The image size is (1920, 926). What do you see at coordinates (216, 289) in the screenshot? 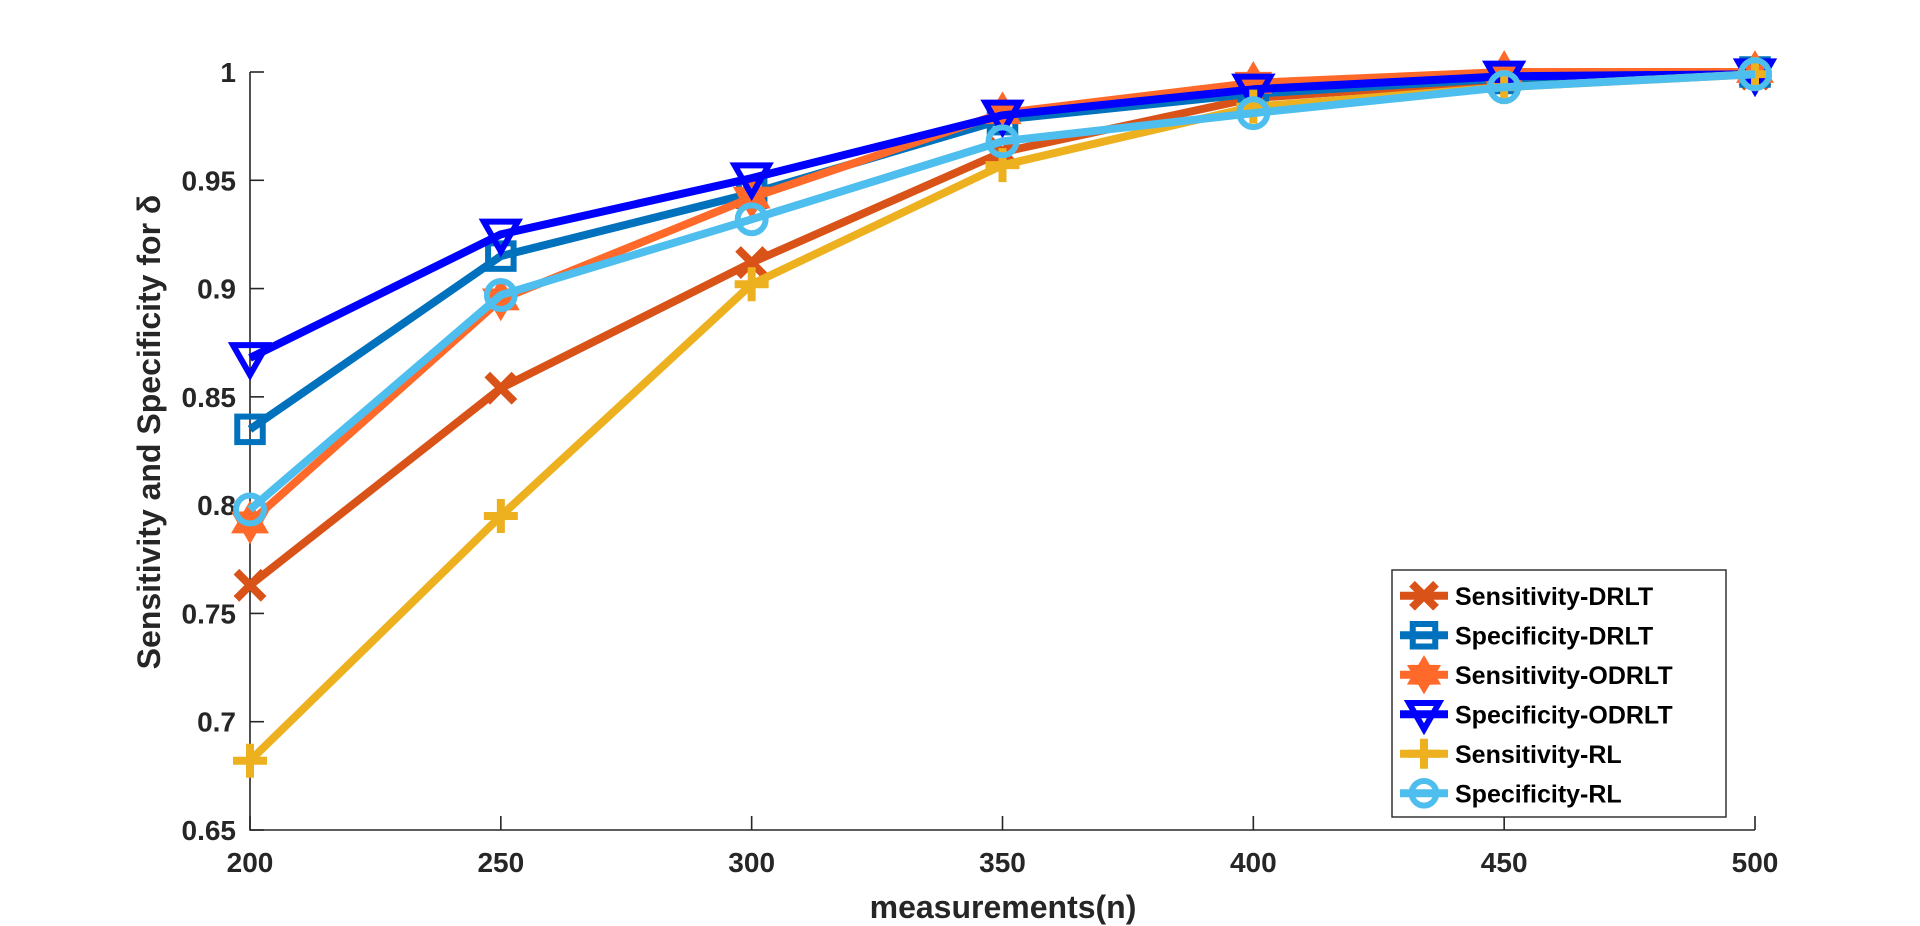
I see `y-tick-label: 0.9` at bounding box center [216, 289].